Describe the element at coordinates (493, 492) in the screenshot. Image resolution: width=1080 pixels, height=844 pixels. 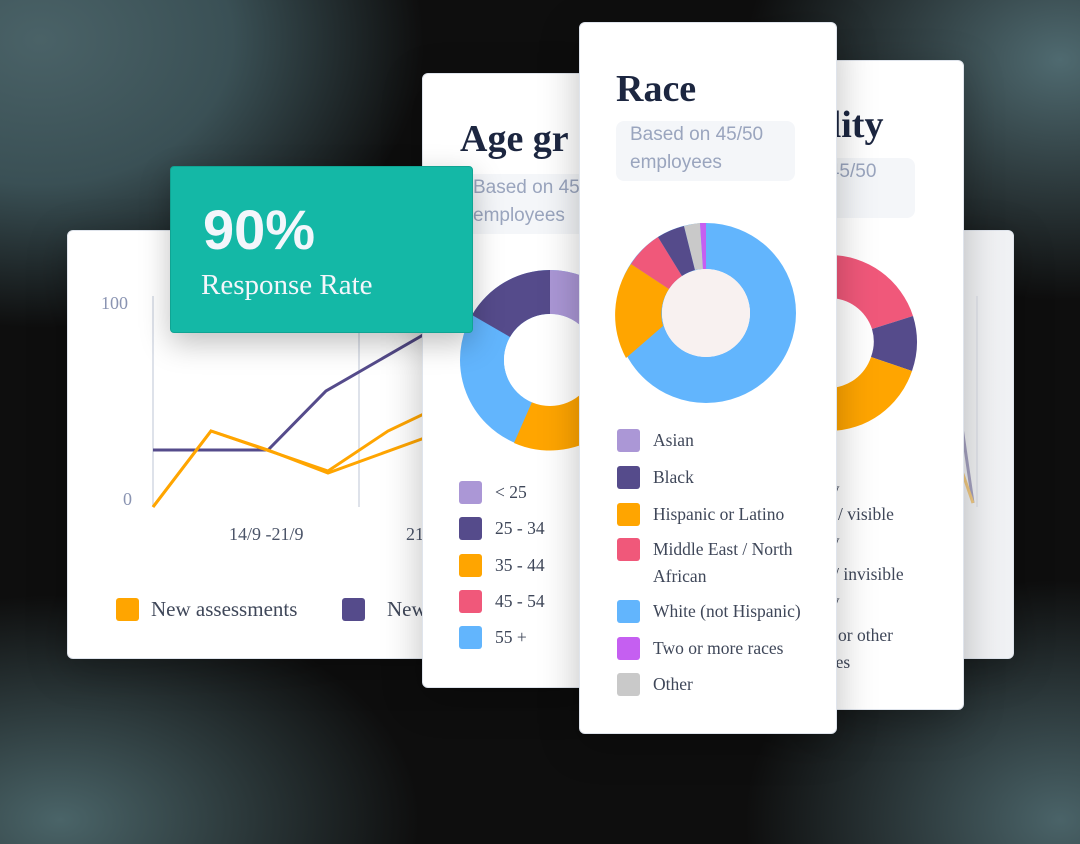
I see `legend-item: < 25` at that location.